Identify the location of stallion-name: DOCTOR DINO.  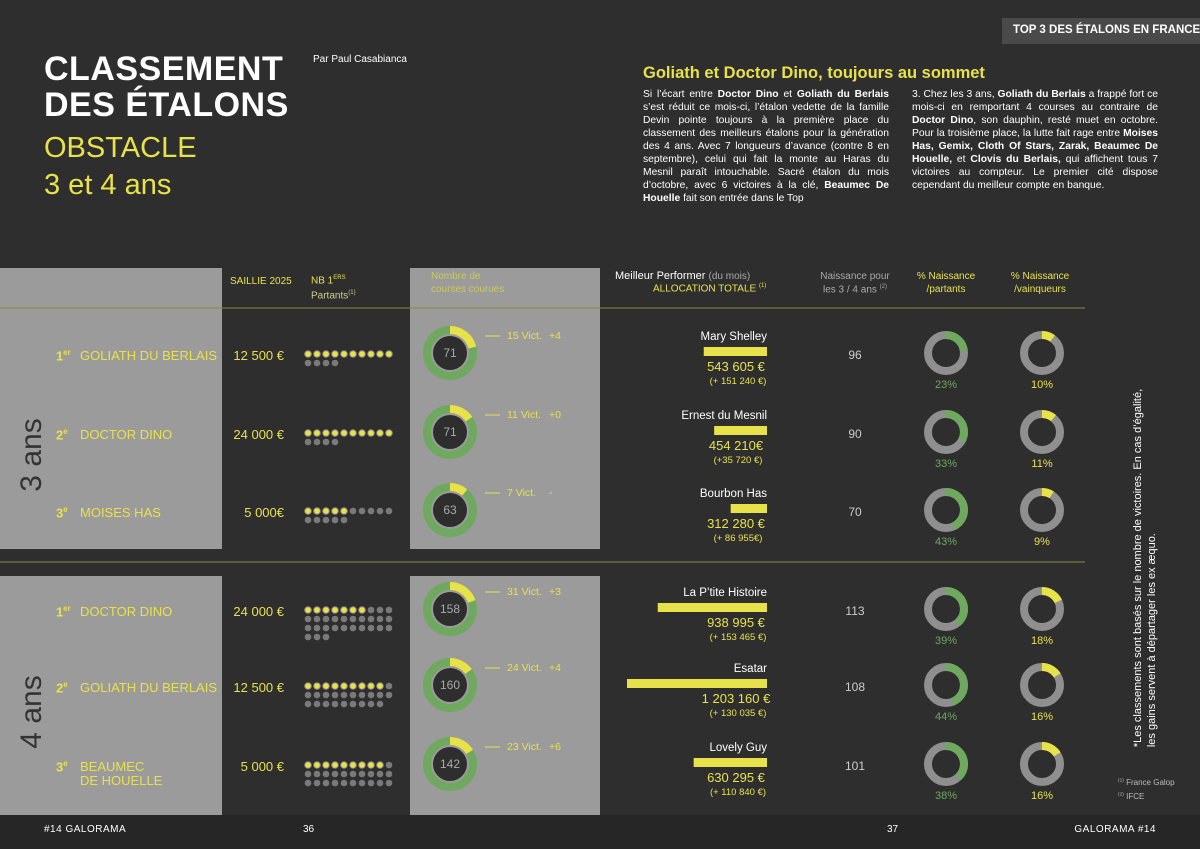
(126, 611).